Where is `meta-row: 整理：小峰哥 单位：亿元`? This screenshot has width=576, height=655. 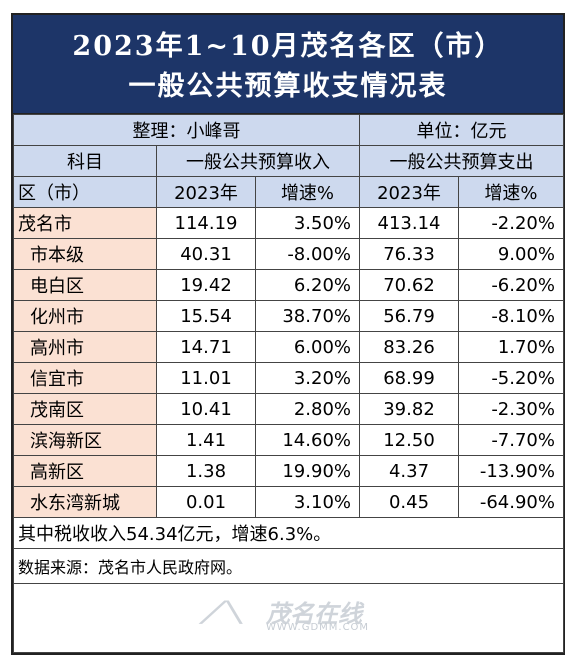 meta-row: 整理：小峰哥 单位：亿元 is located at coordinates (288, 130).